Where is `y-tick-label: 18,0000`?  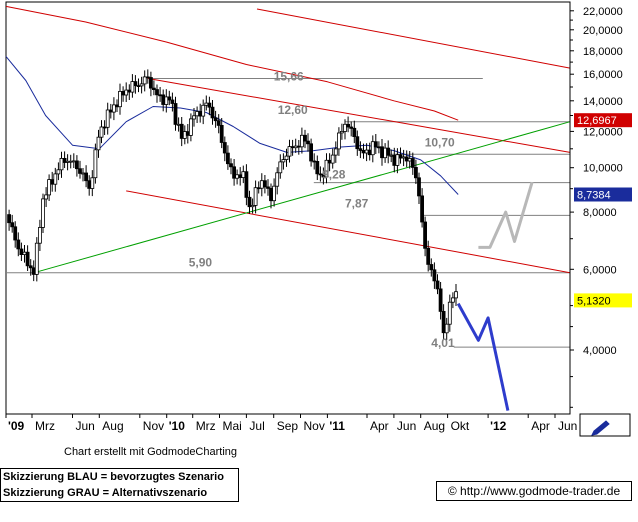
y-tick-label: 18,0000 is located at coordinates (603, 52).